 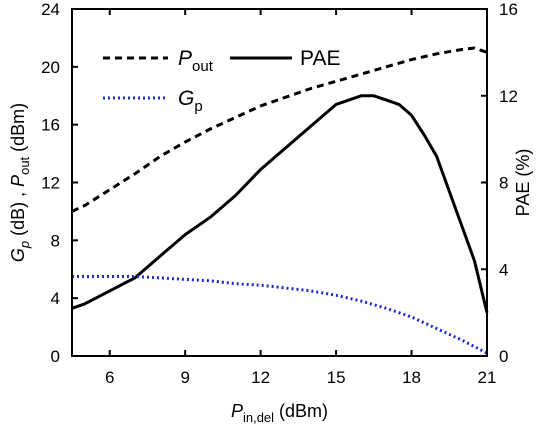 I want to click on y-right-tick-label: 8, so click(x=503, y=183).